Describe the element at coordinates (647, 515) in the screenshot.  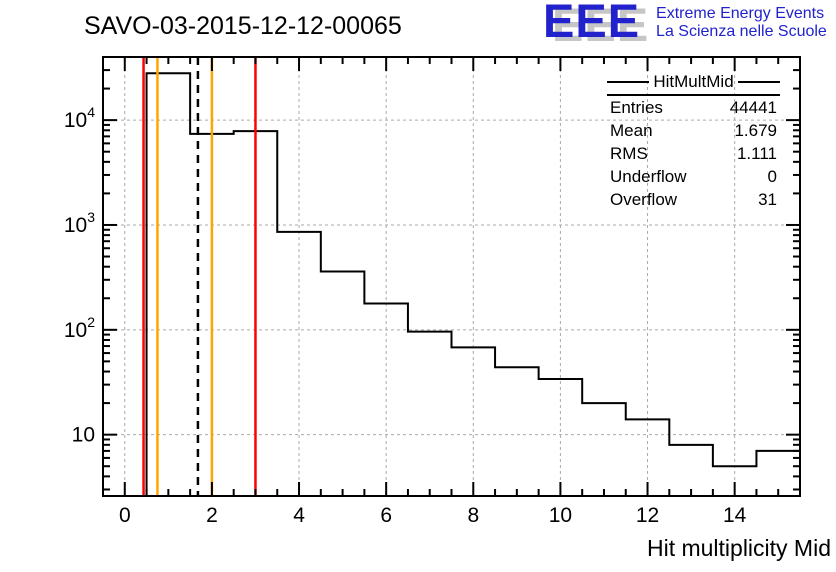
I see `x-tick-label: 12` at that location.